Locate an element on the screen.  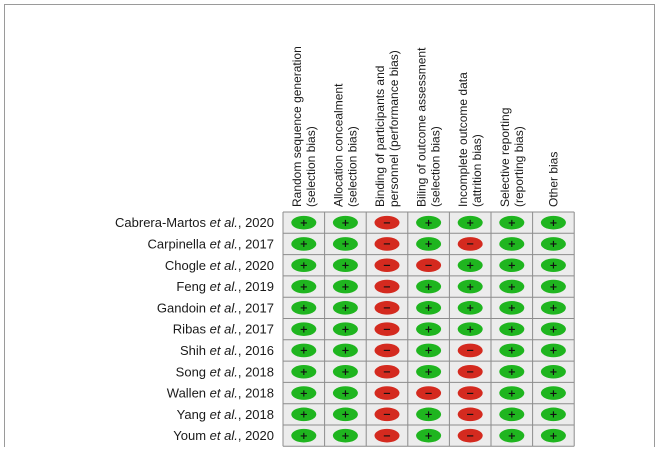
study-author: Gandoin is located at coordinates (183, 307).